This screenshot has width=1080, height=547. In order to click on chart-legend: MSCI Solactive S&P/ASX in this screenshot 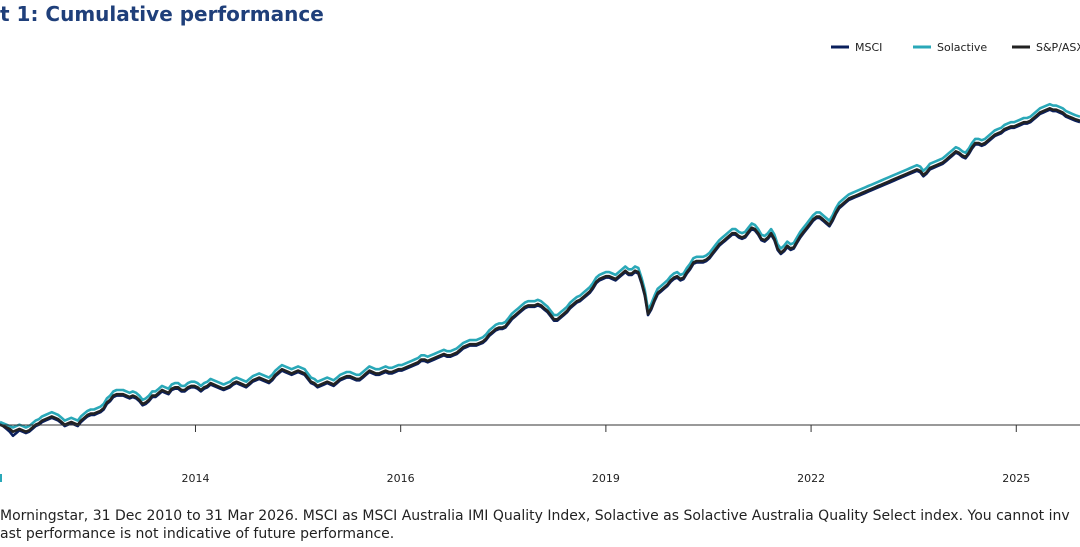, I will do `click(955, 47)`.